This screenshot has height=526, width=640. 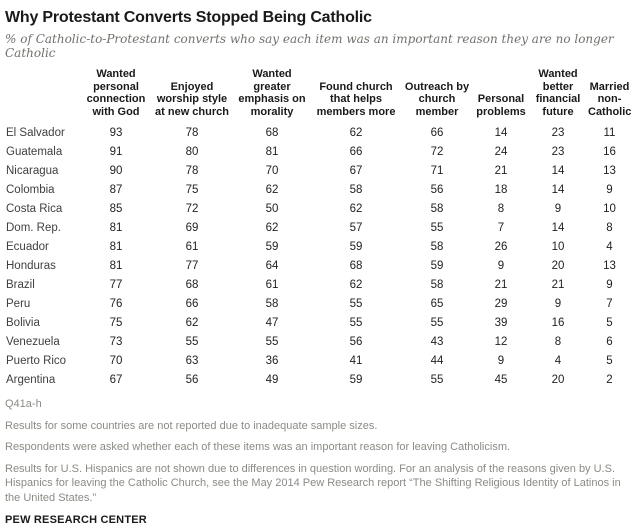 What do you see at coordinates (116, 93) in the screenshot?
I see `column-header-0: Wanted personal connection with God` at bounding box center [116, 93].